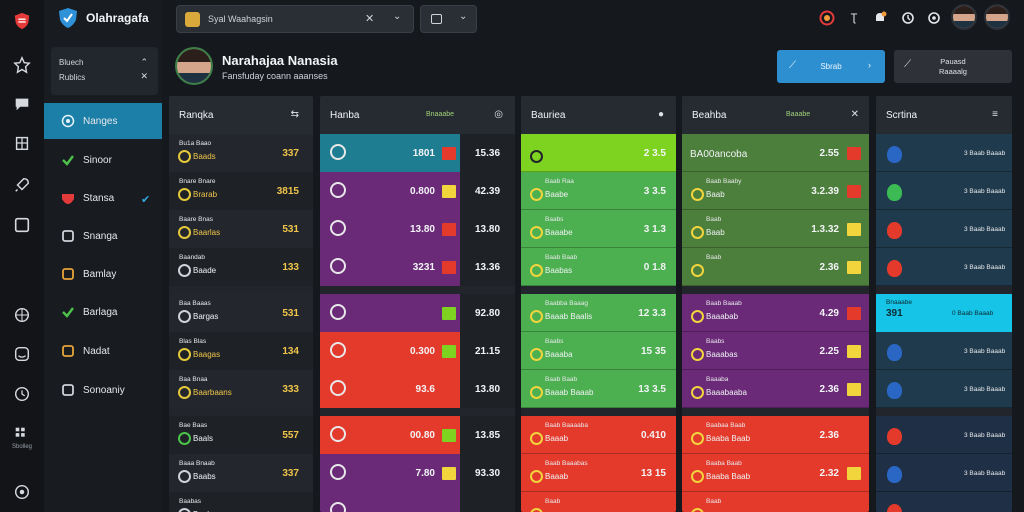  Describe the element at coordinates (241, 435) in the screenshot. I see `list-item: Bae Baas Baals 557` at that location.